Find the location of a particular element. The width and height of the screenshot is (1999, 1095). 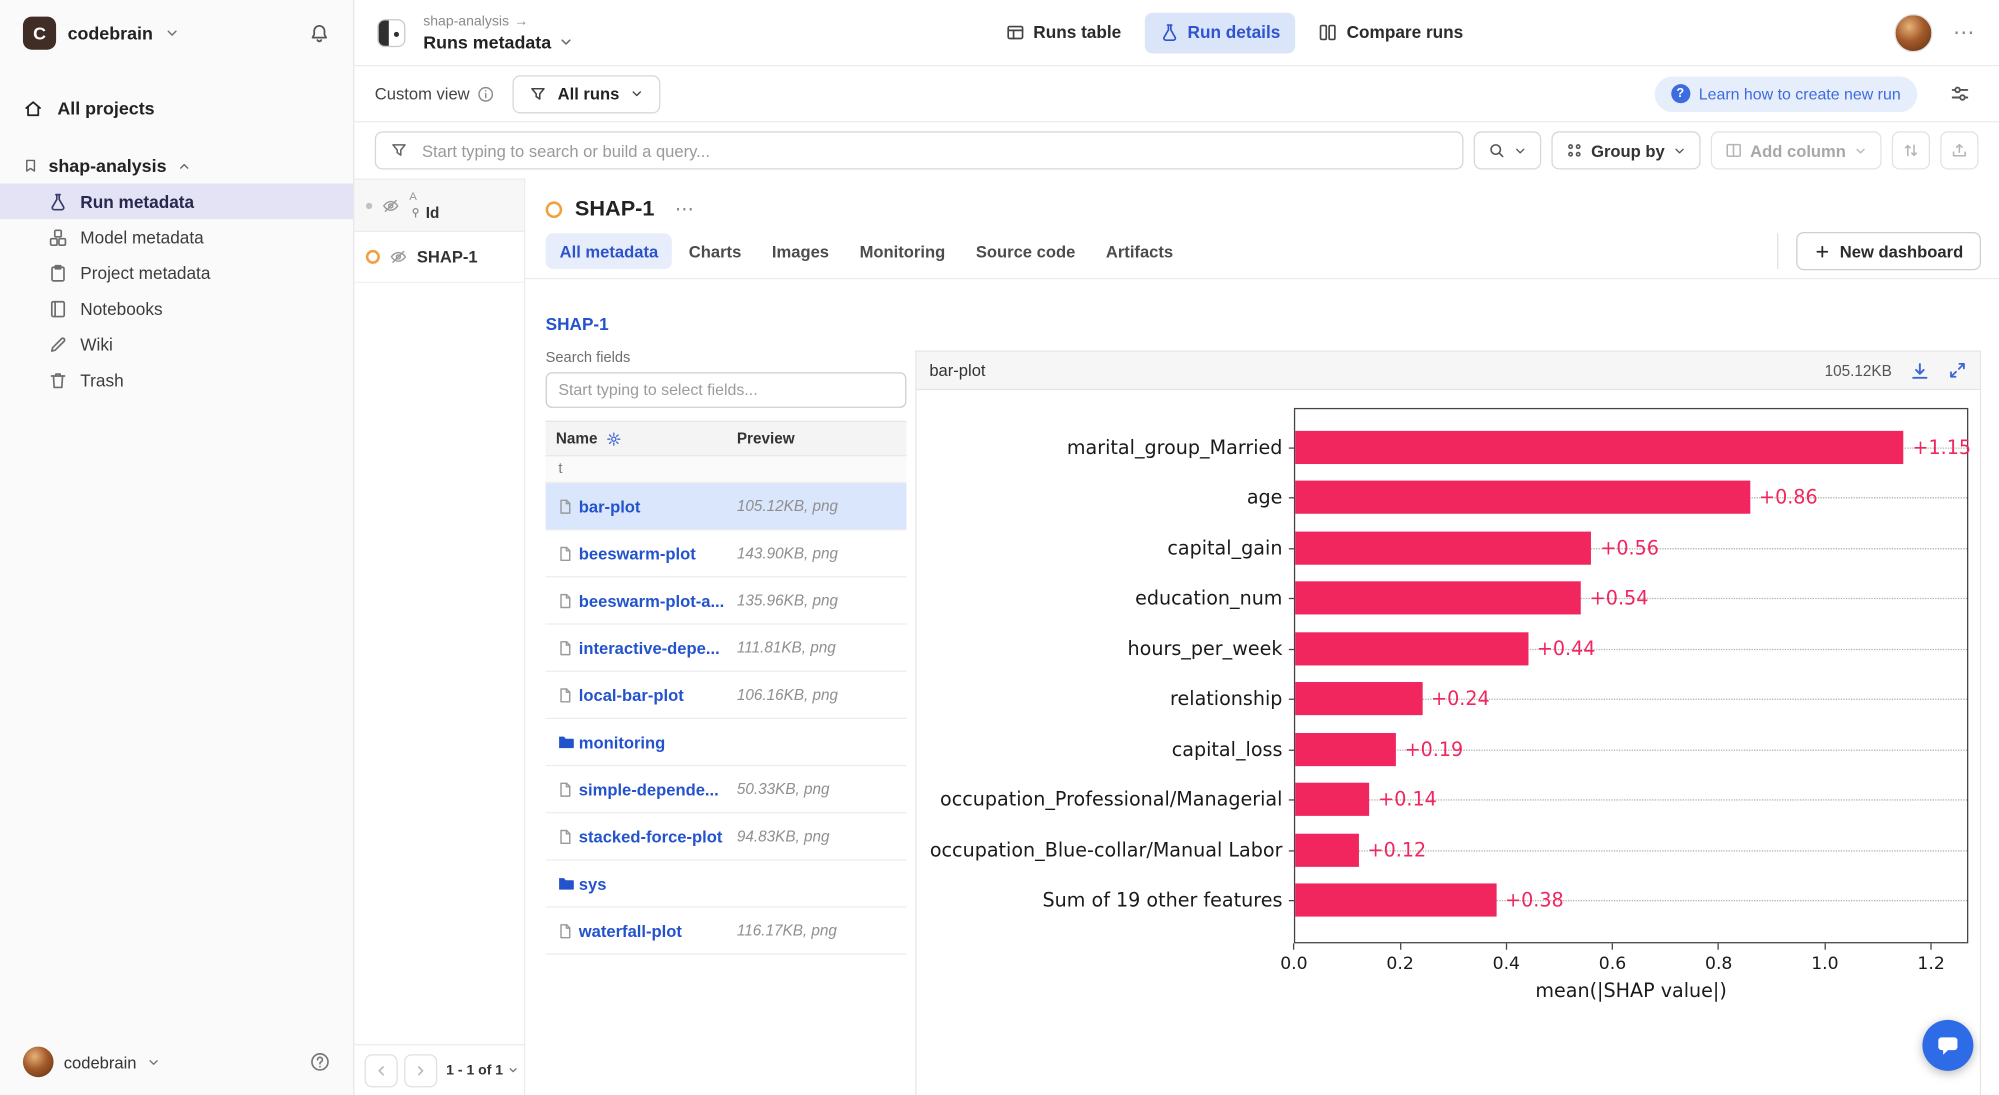

expand-icon is located at coordinates (1957, 370).